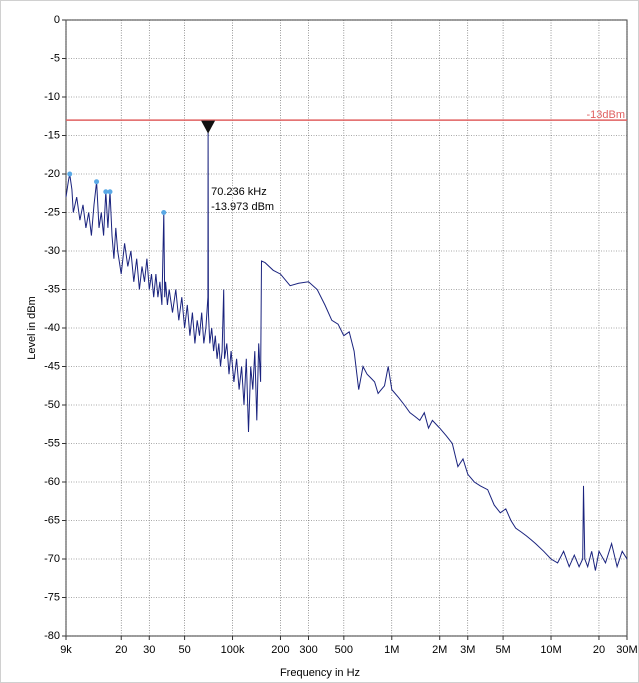  Describe the element at coordinates (439, 650) in the screenshot. I see `x-tick-label: 2M` at that location.